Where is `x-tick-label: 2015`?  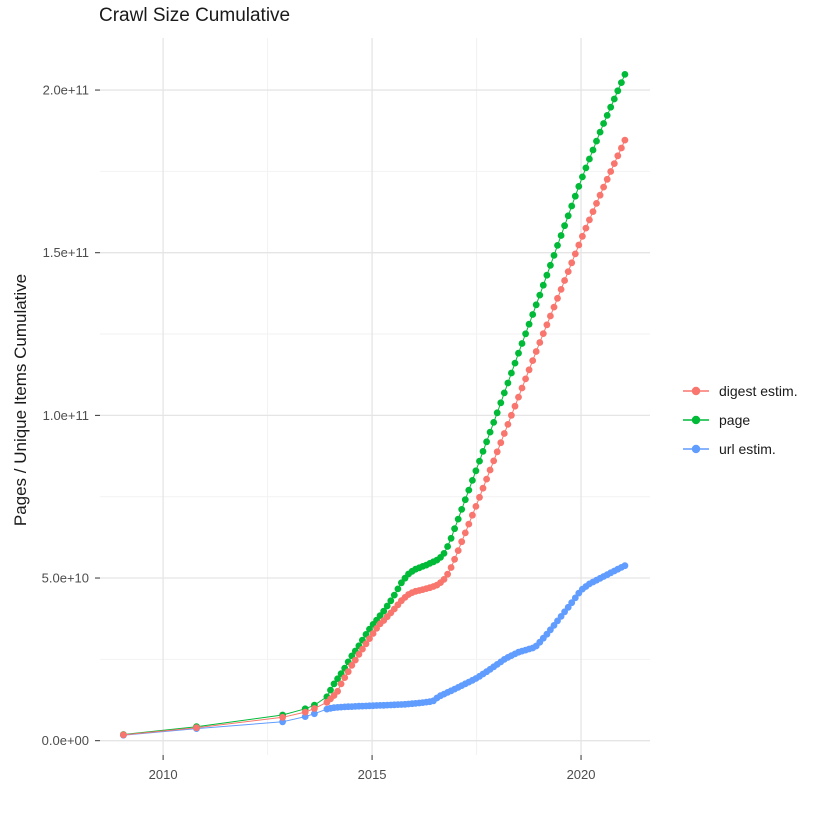
x-tick-label: 2015 is located at coordinates (372, 774).